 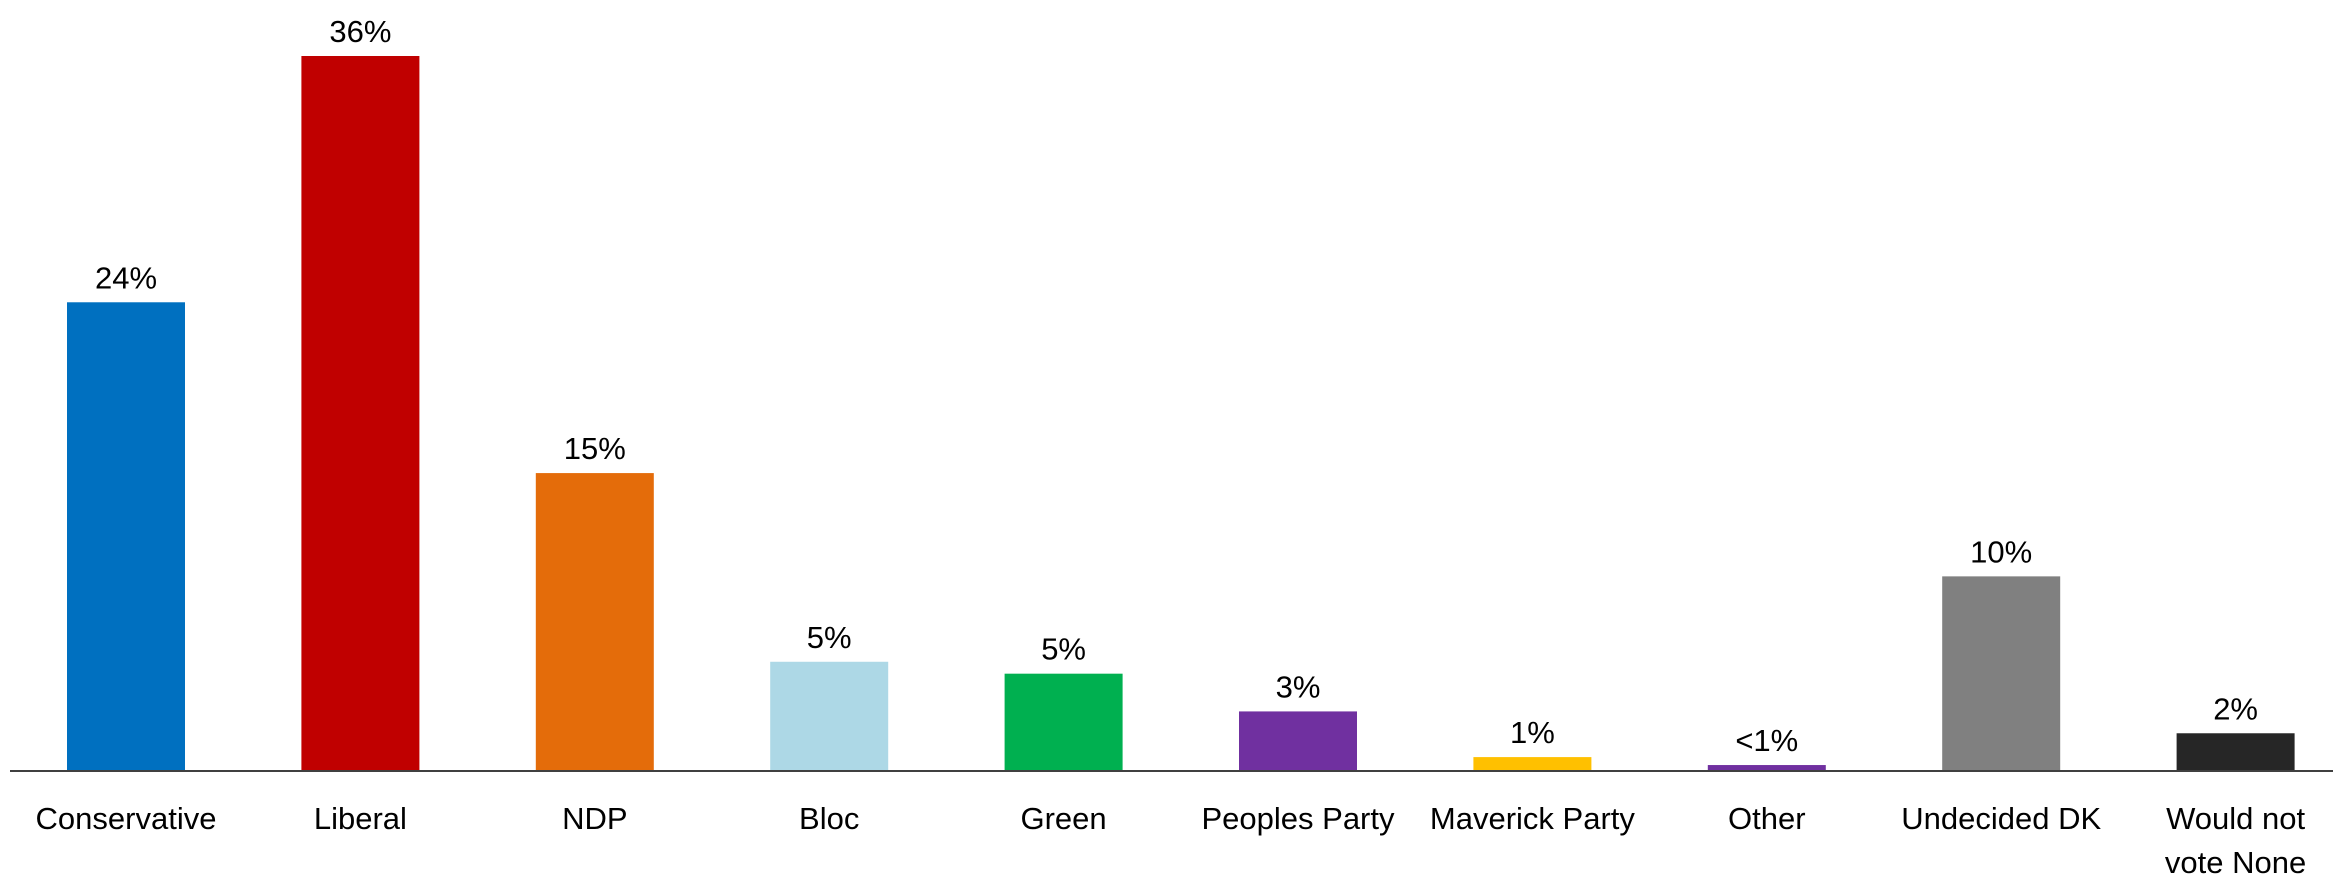 What do you see at coordinates (1298, 741) in the screenshot?
I see `bar-peoples-party` at bounding box center [1298, 741].